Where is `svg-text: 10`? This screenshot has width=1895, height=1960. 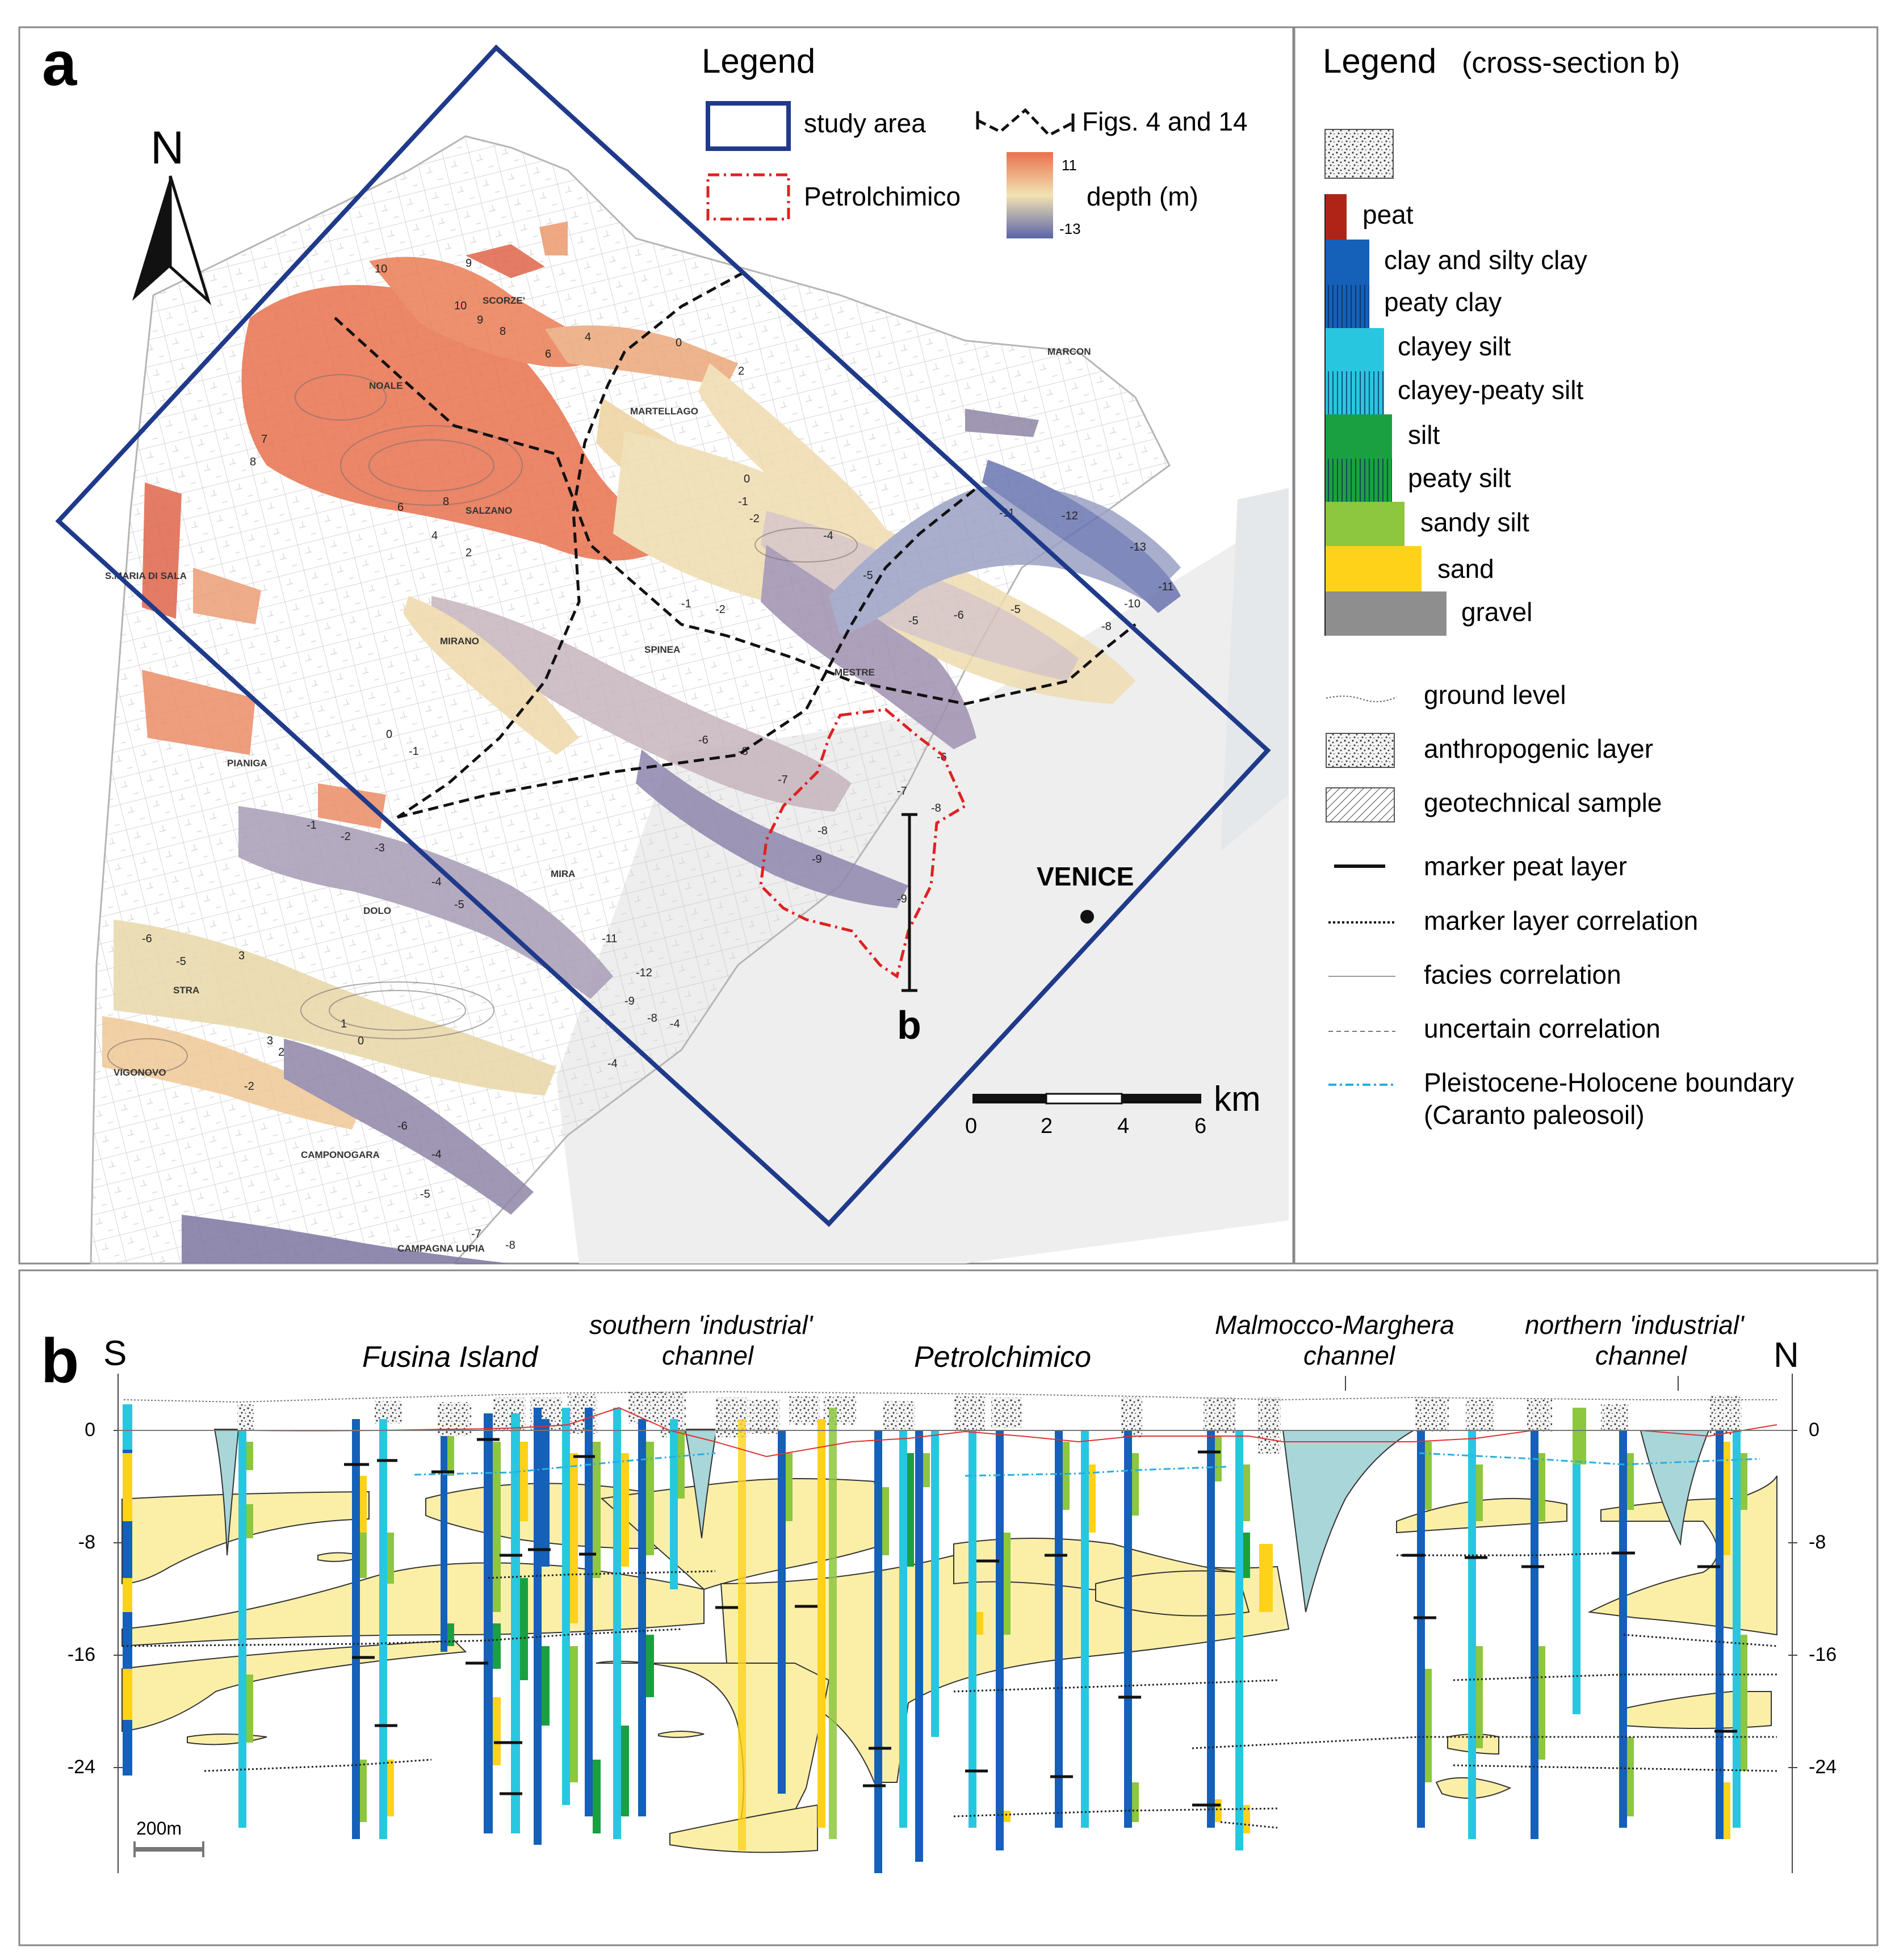
svg-text: 10 is located at coordinates (460, 306).